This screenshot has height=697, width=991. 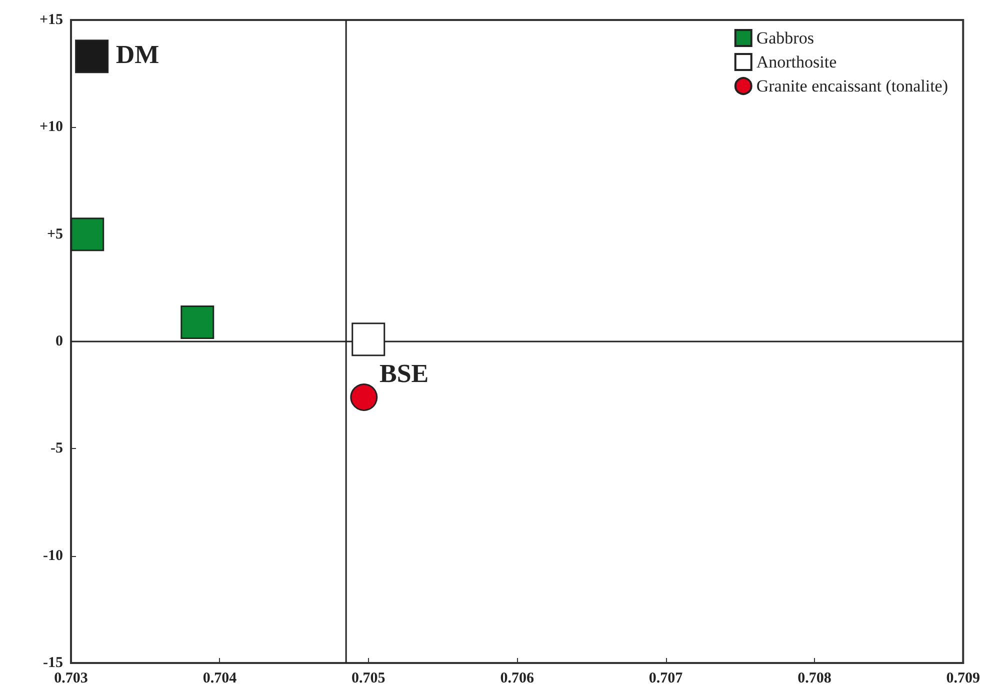 What do you see at coordinates (220, 678) in the screenshot?
I see `x-tick-label: 0.704` at bounding box center [220, 678].